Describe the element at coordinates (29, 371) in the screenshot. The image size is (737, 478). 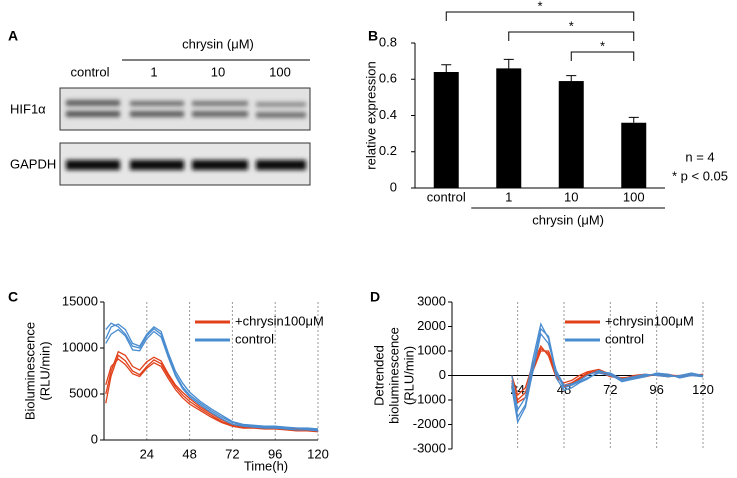
I see `y-axis-label: Bioluminescence` at that location.